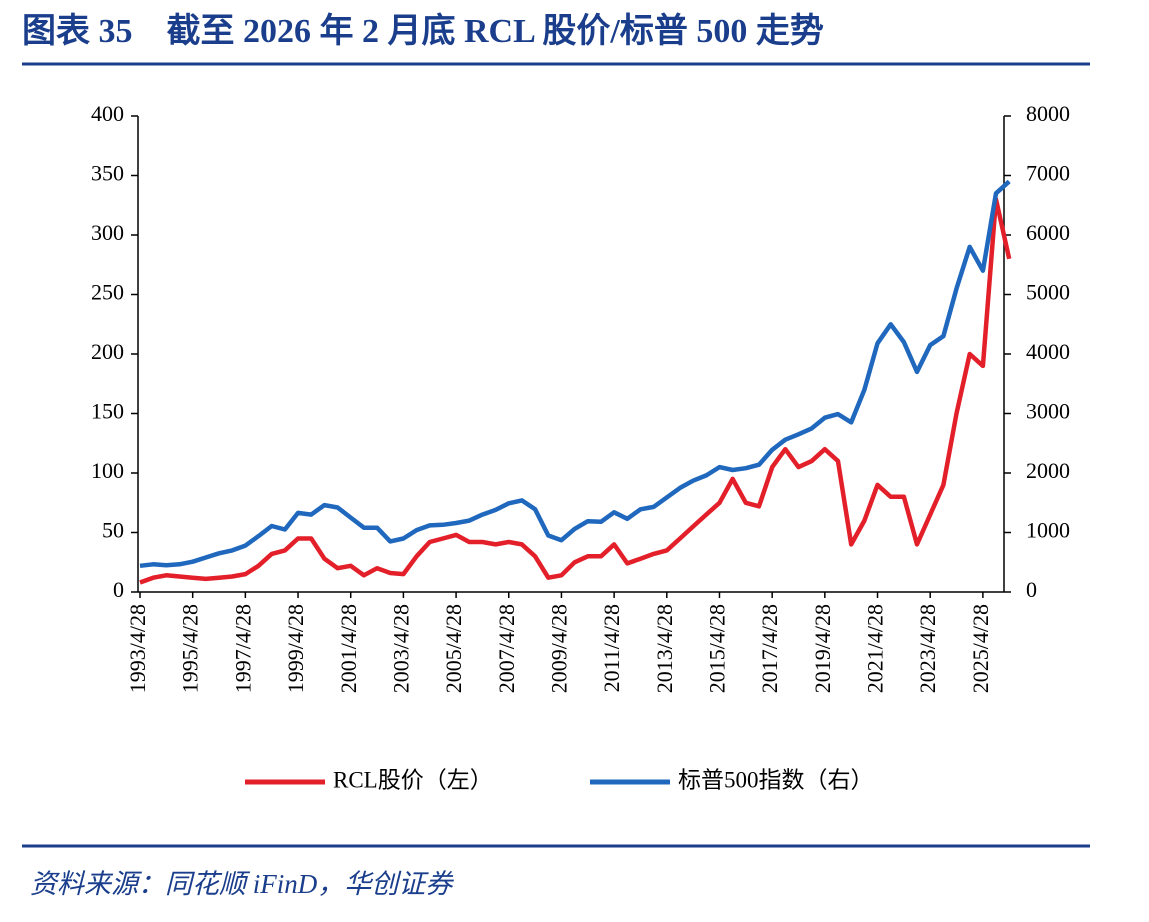  I want to click on y-tick-label: 50, so click(113, 530).